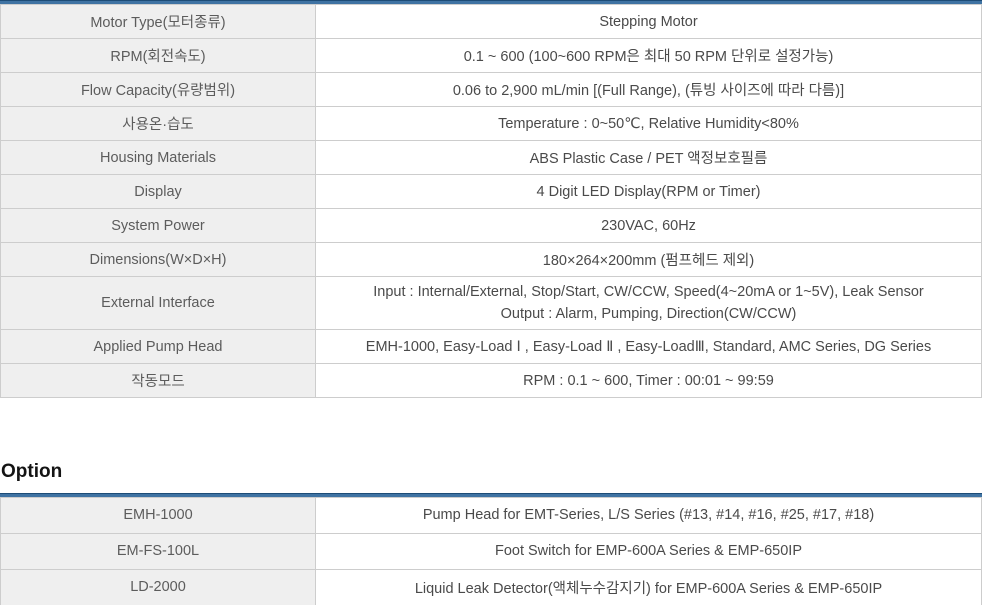 This screenshot has height=605, width=991. I want to click on spec-label: External Interface, so click(158, 303).